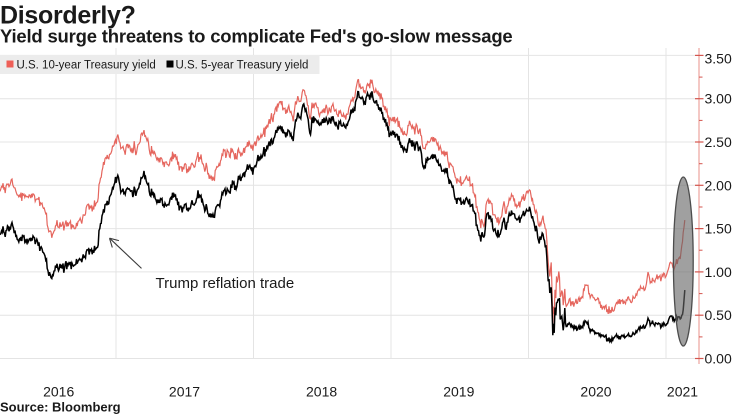 The image size is (740, 416). Describe the element at coordinates (242, 66) in the screenshot. I see `svg-text: U.S. 5-year Treasury yield` at that location.